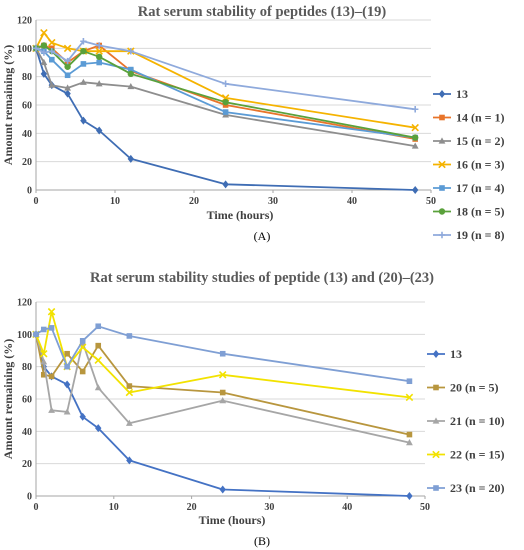  I want to click on legend-entry: 16 (n = 3), so click(469, 165).